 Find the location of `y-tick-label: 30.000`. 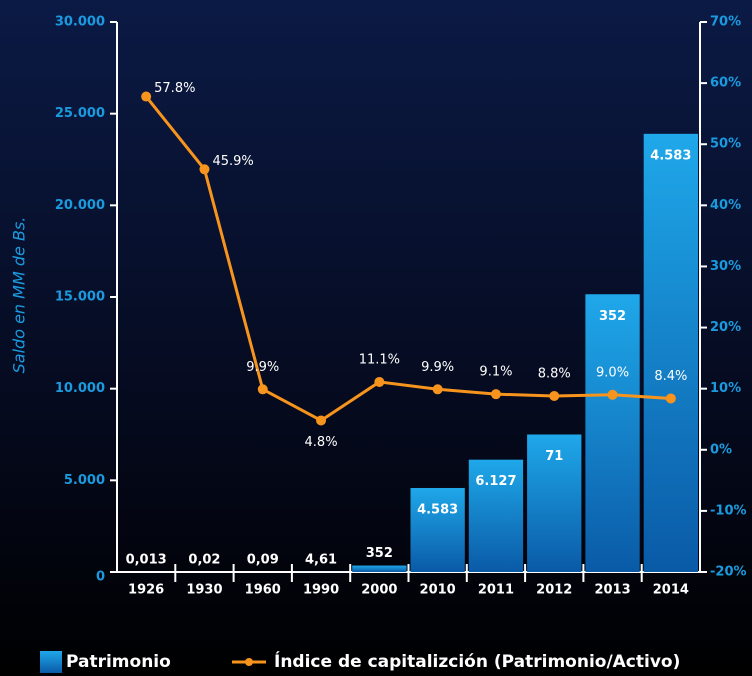

y-tick-label: 30.000 is located at coordinates (80, 22).